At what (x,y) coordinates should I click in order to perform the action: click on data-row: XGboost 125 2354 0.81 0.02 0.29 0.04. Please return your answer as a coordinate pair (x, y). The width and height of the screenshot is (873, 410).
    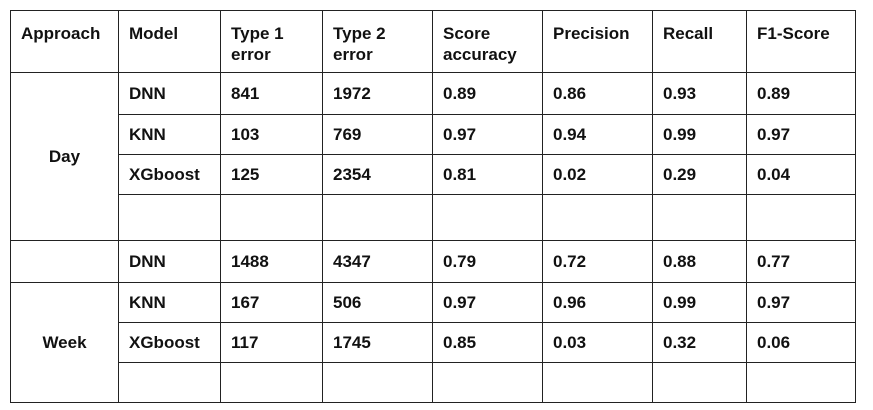
    Looking at the image, I should click on (433, 174).